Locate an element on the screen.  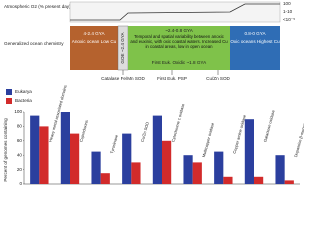
category-label: Cupredoxins is located at coordinates (83, 131).